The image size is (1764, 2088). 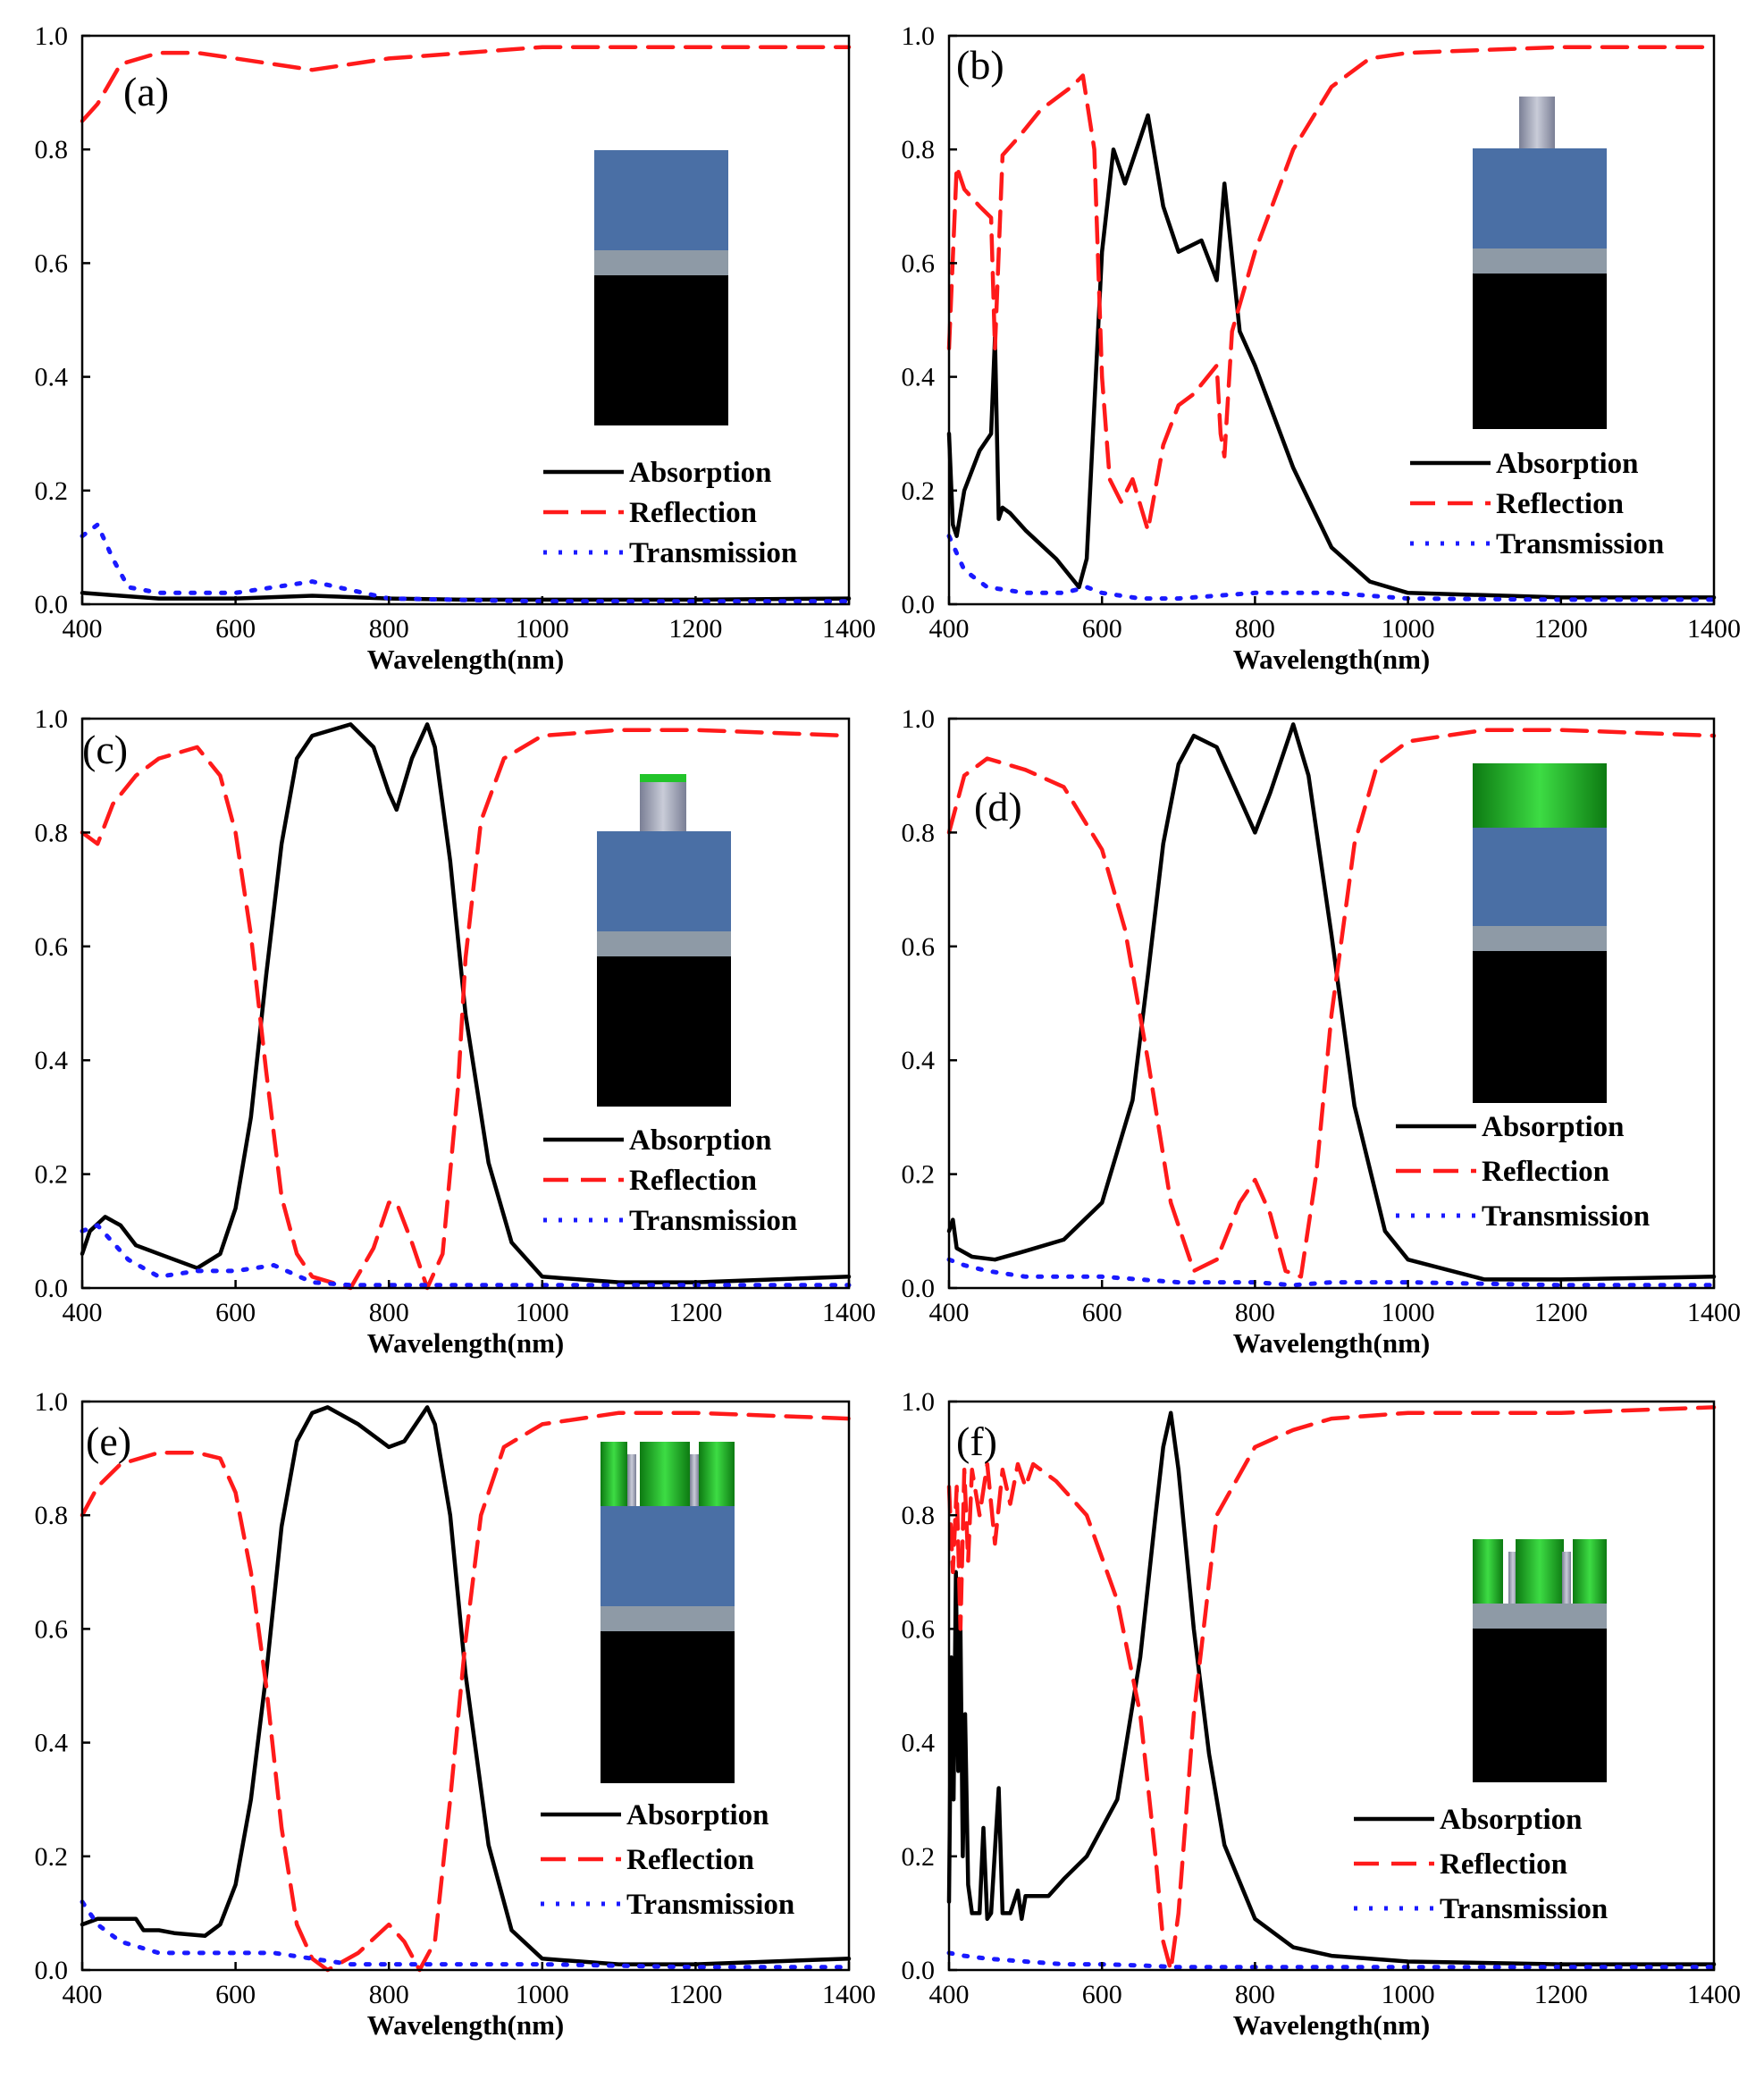 What do you see at coordinates (105, 749) in the screenshot?
I see `panel-label: (c)` at bounding box center [105, 749].